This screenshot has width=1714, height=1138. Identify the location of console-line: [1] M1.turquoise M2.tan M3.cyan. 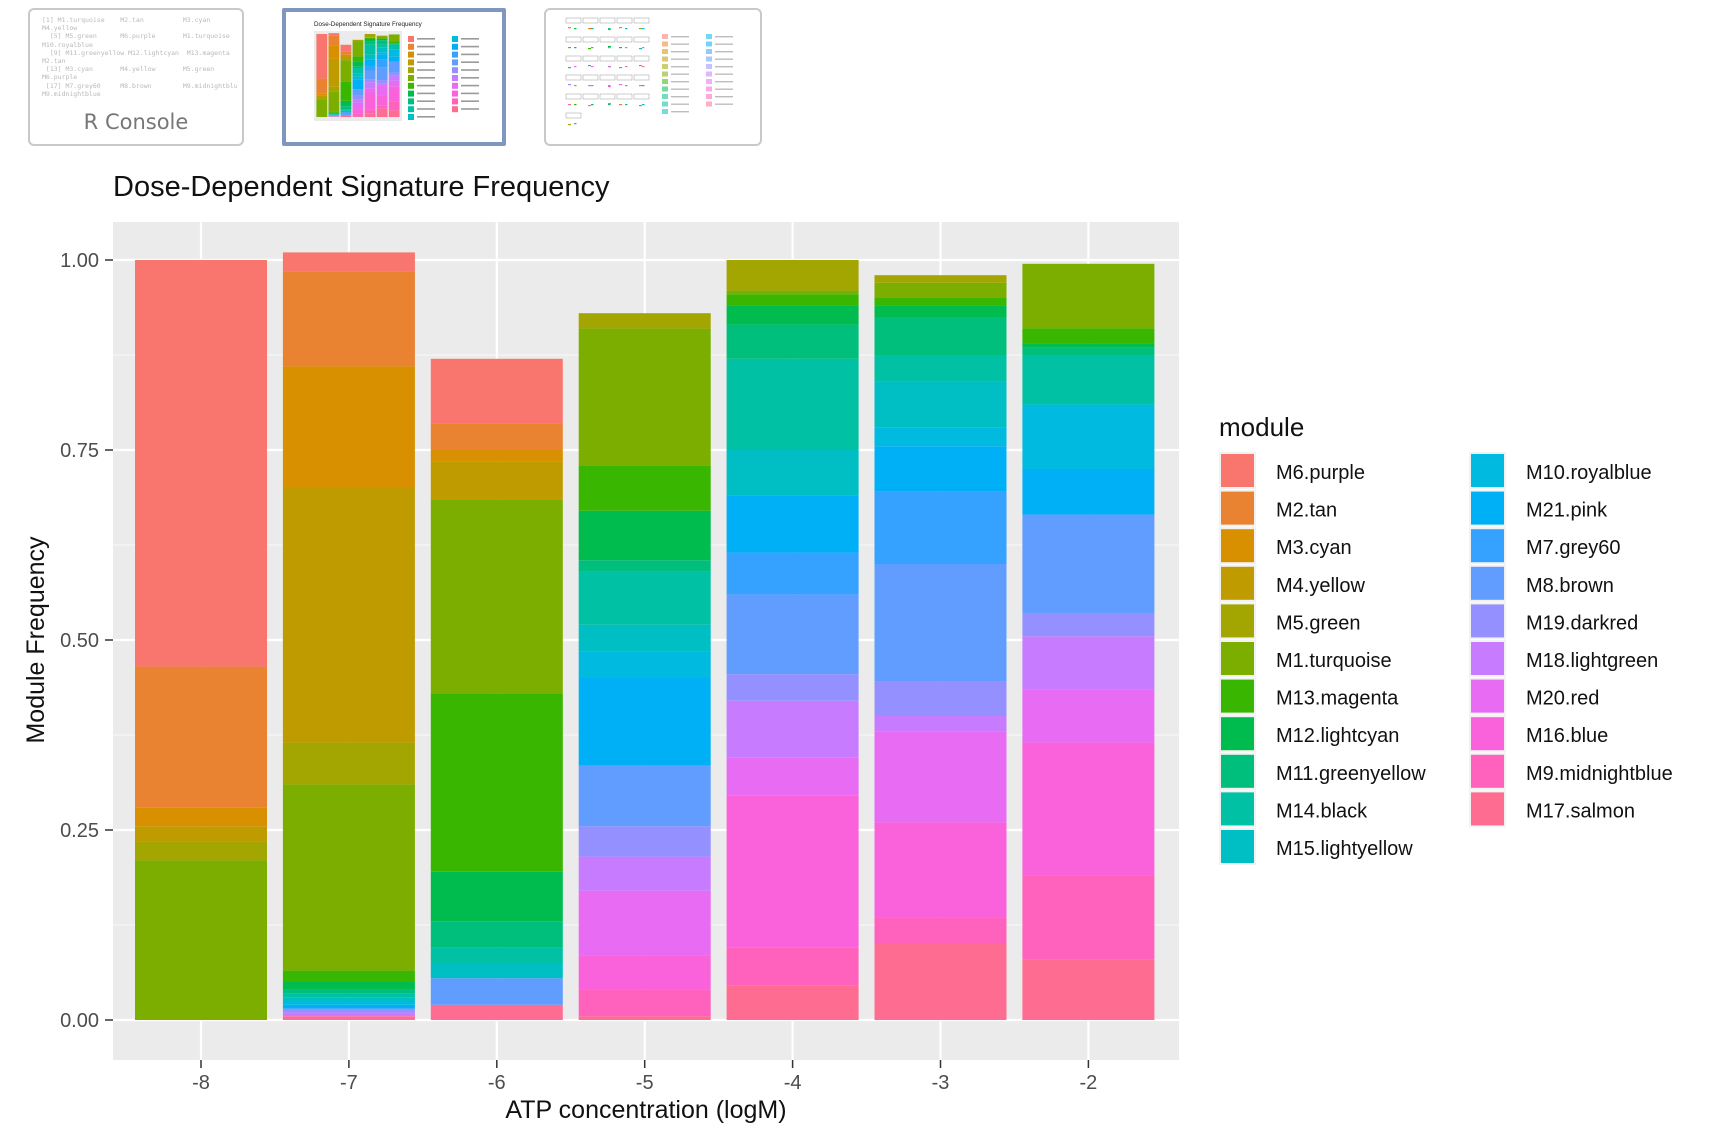
(126, 20).